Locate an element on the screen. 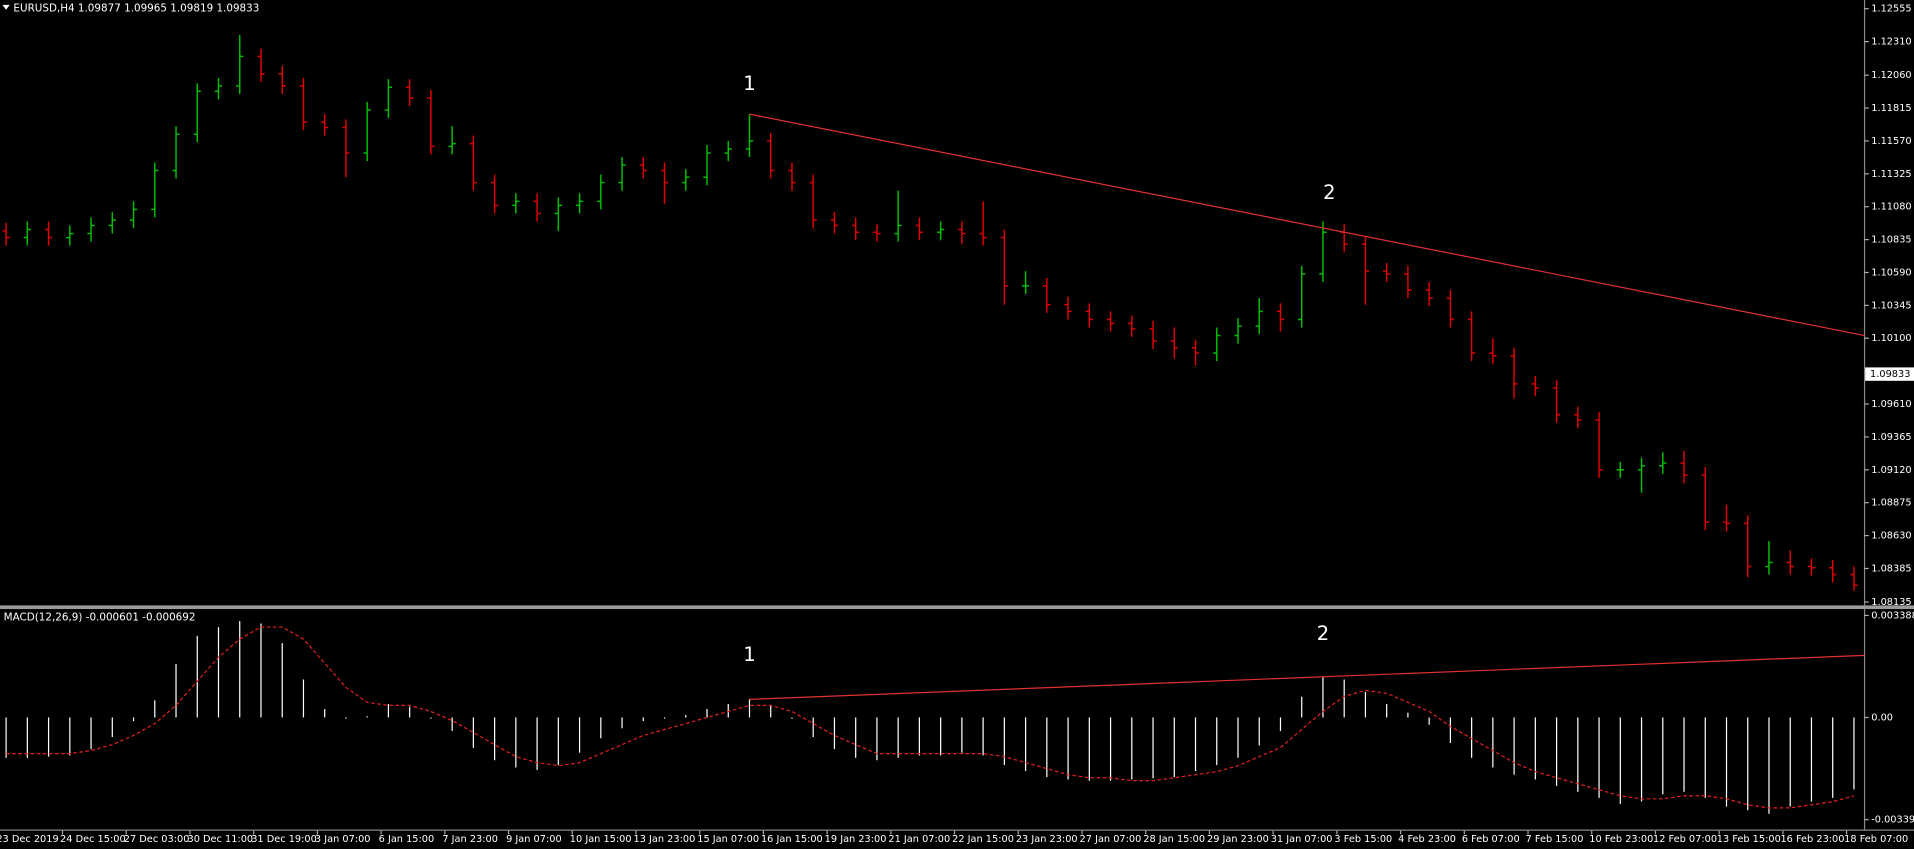  y-tick-label: 1.11325 is located at coordinates (1891, 174).